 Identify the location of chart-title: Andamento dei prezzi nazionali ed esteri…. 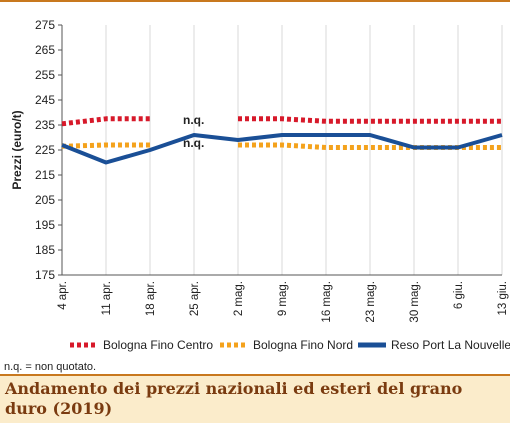
(234, 398).